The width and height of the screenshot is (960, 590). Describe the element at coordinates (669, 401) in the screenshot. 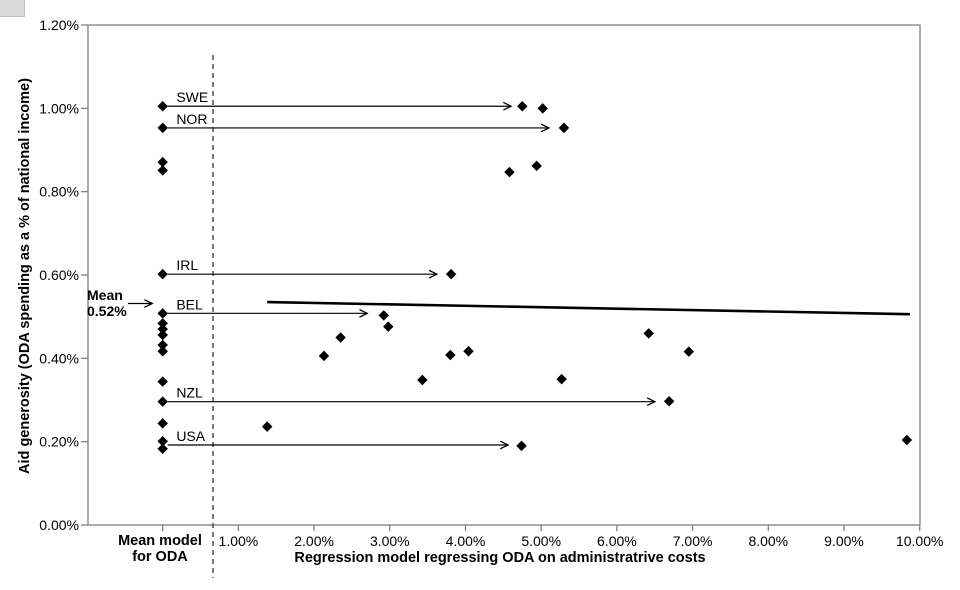

I see `regression-point-nzl` at that location.